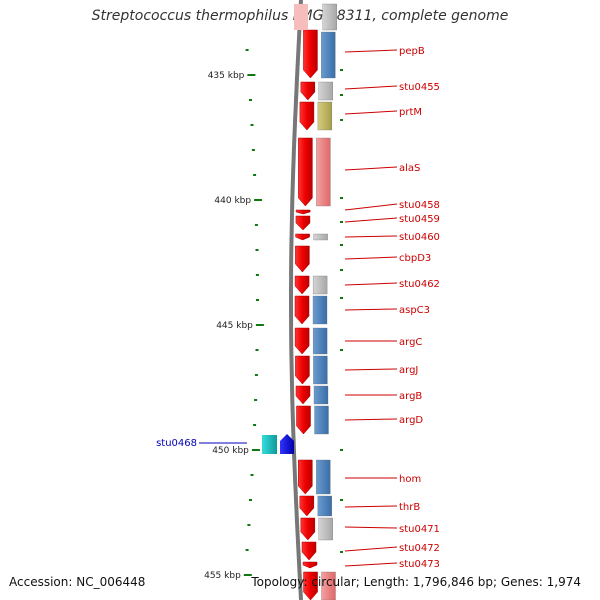 The height and width of the screenshot is (600, 600). What do you see at coordinates (409, 507) in the screenshot?
I see `gene-label: thrB` at bounding box center [409, 507].